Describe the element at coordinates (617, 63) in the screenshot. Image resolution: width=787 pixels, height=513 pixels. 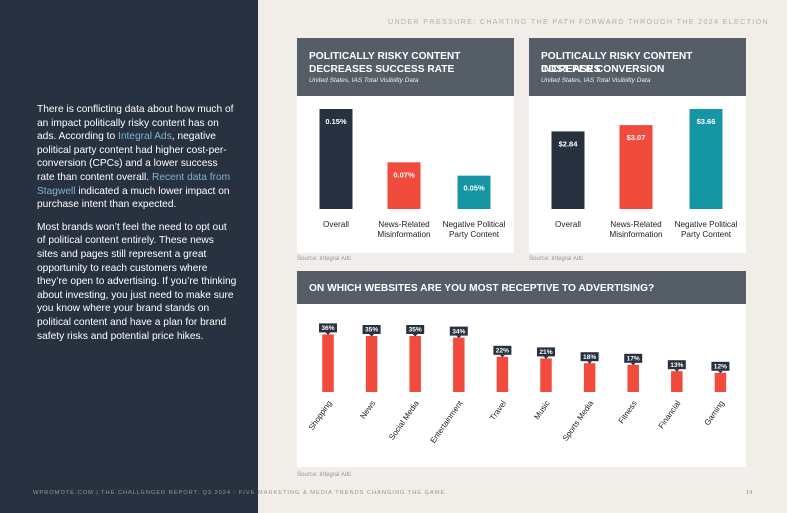
I see `chart-title-line1: POLITICALLY RISKY CONTENT INCREASES` at that location.